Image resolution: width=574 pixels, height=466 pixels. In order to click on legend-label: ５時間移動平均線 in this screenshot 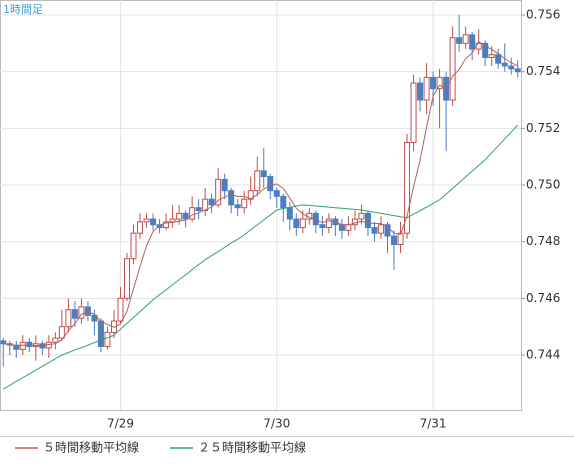, I will do `click(91, 447)`.